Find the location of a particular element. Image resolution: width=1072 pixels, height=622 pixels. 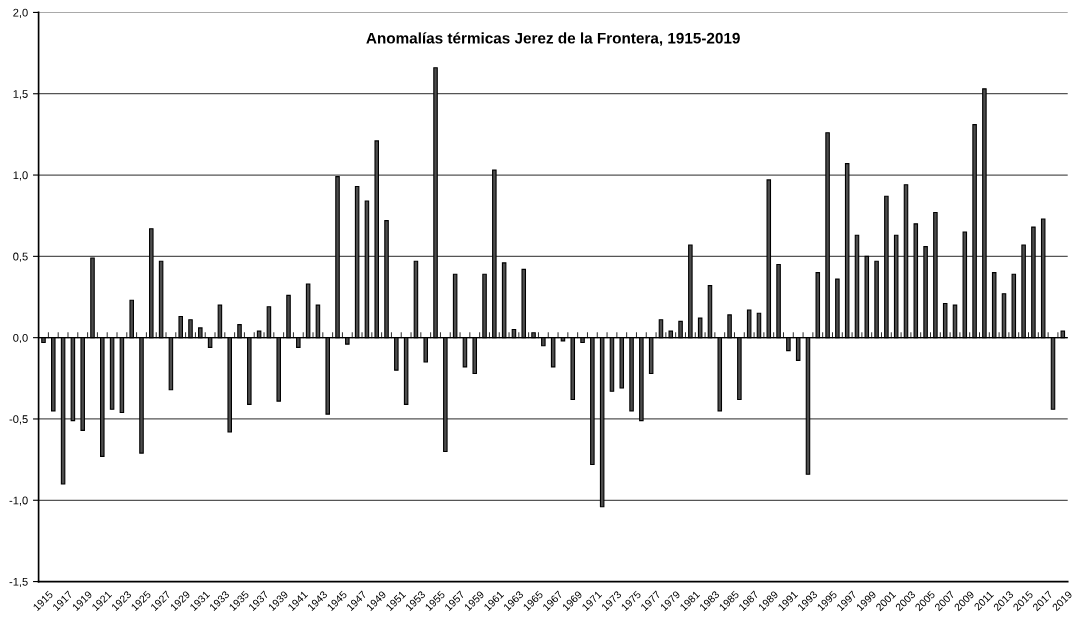

y-tick-label: 0,5 is located at coordinates (20, 257).